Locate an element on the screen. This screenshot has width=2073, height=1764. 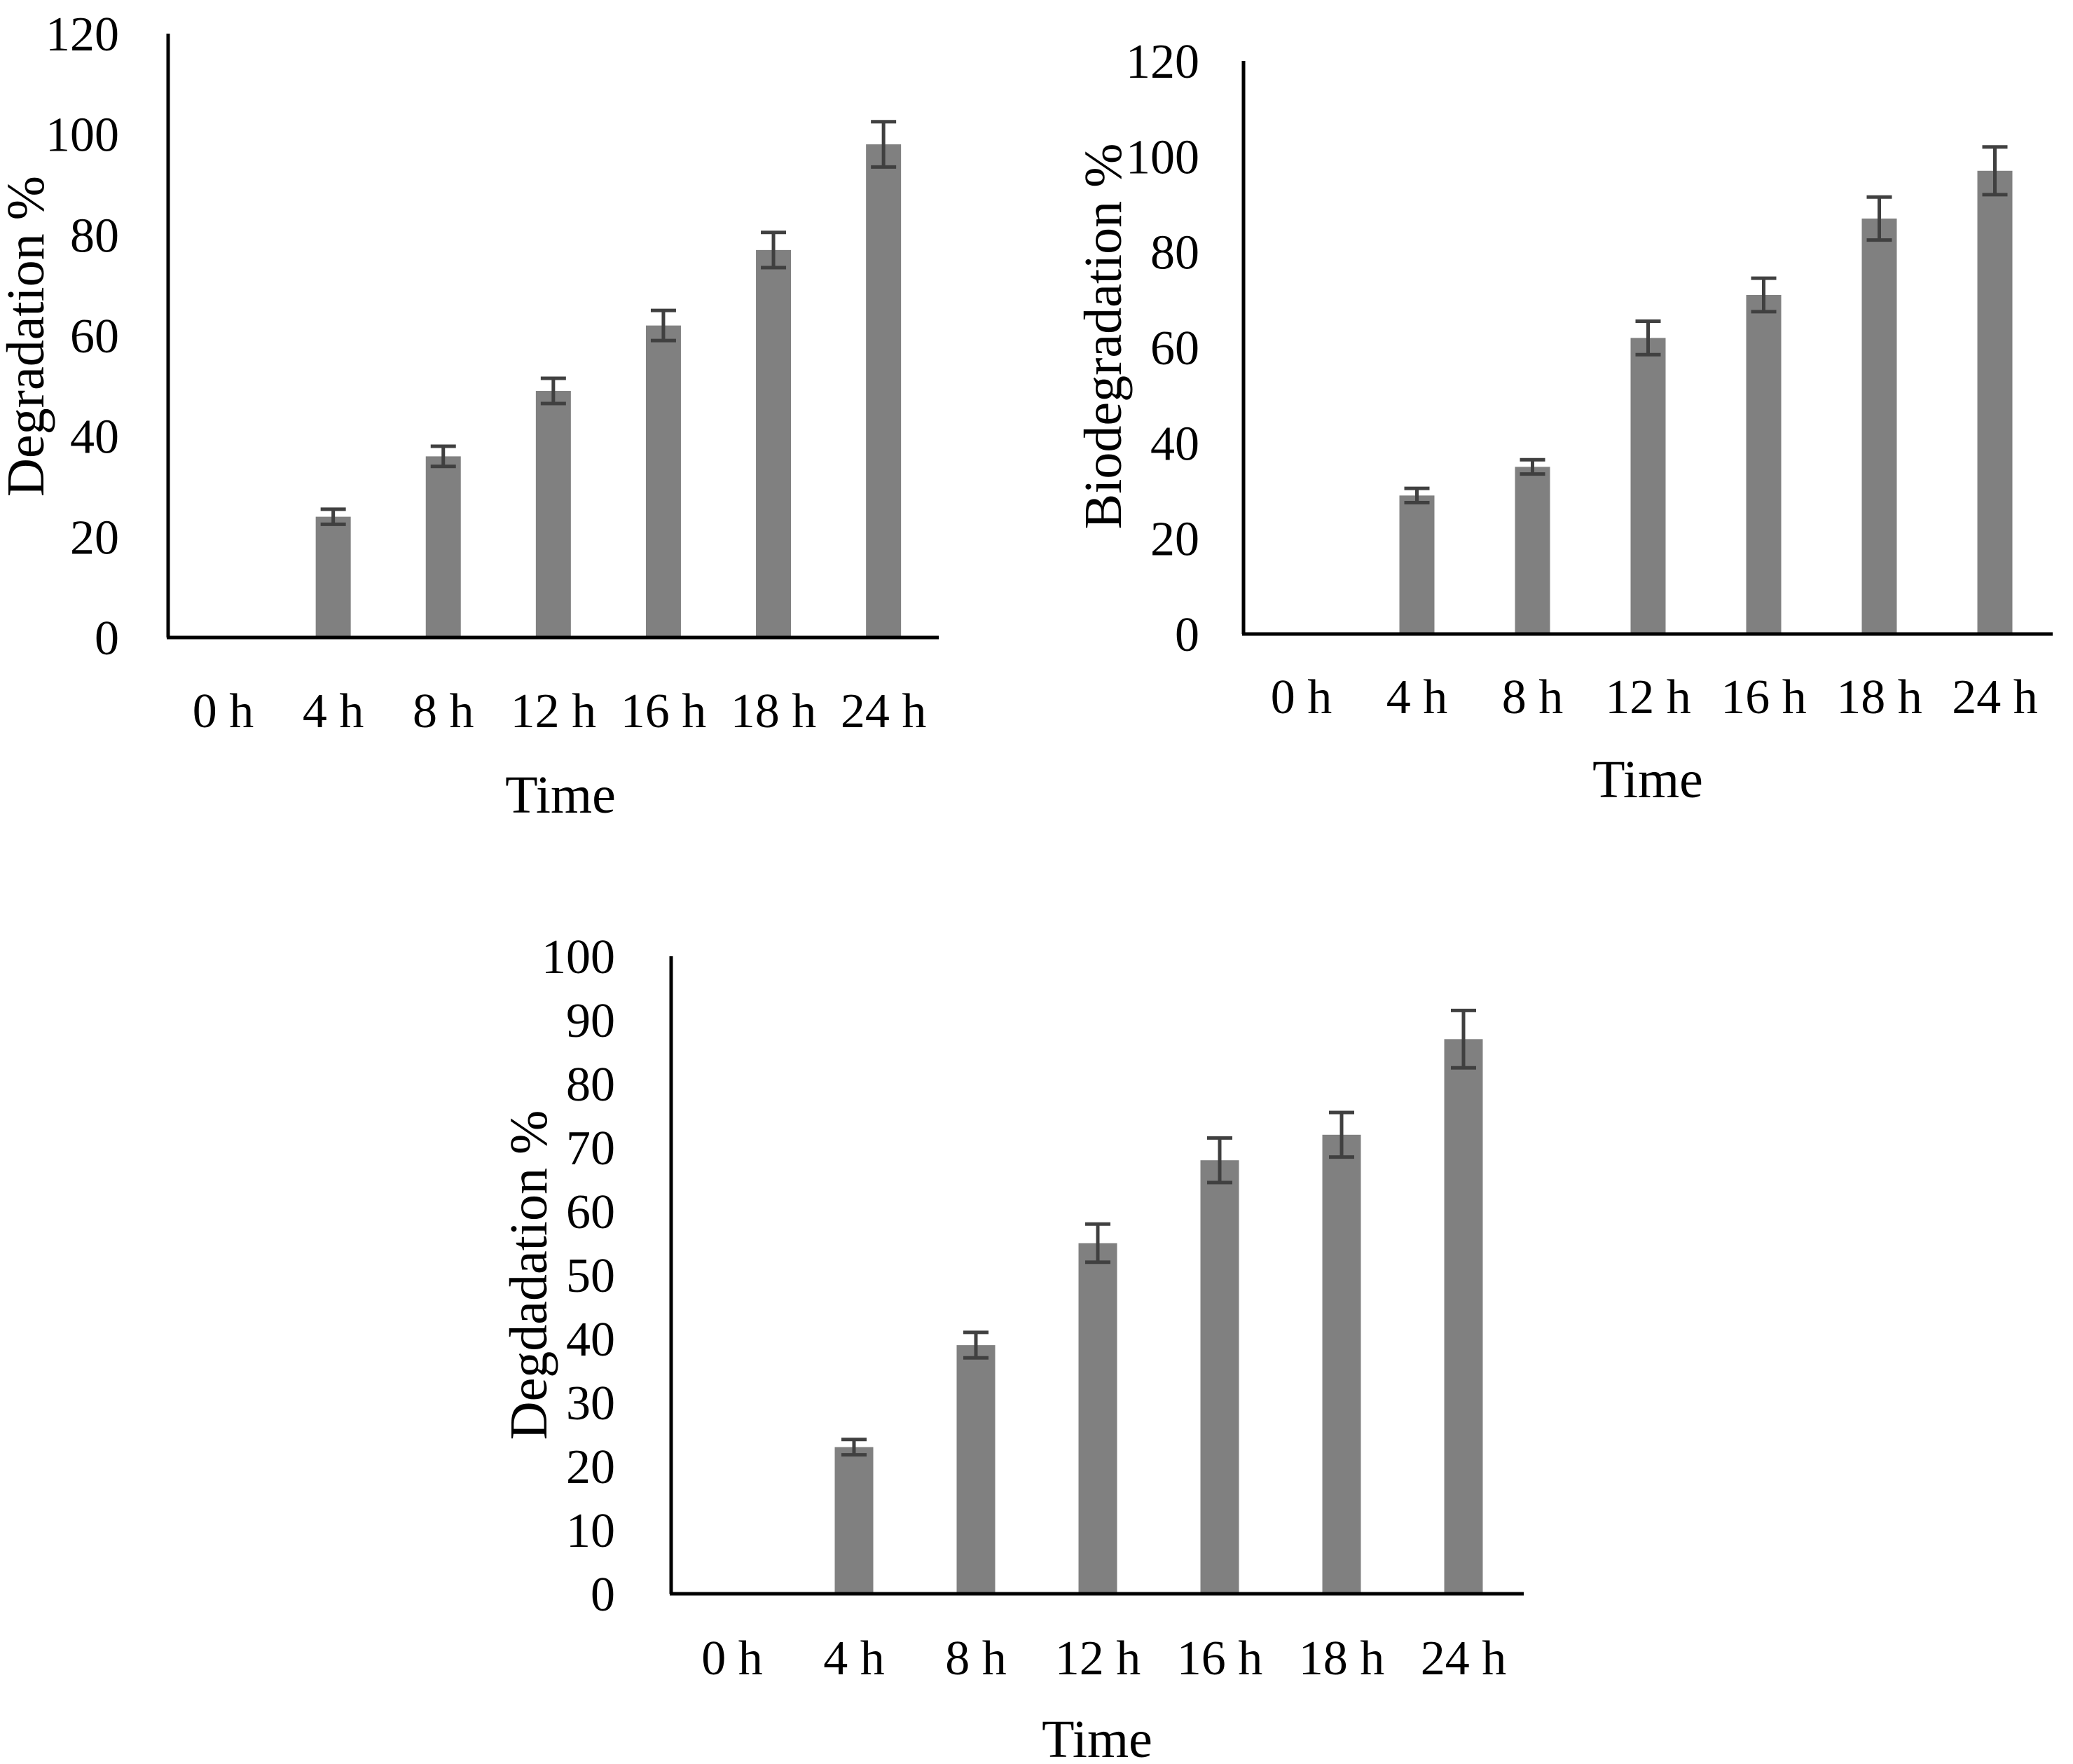
y-axis-title: Biodegradation % is located at coordinates (1103, 337).